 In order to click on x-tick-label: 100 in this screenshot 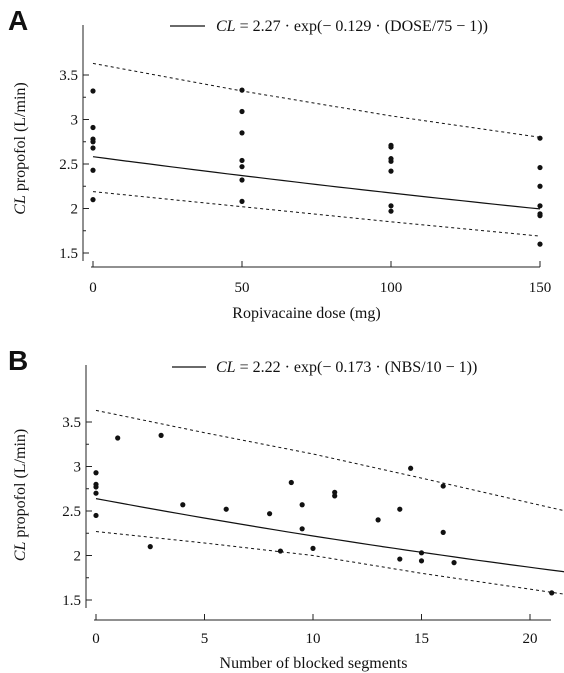, I will do `click(391, 288)`.